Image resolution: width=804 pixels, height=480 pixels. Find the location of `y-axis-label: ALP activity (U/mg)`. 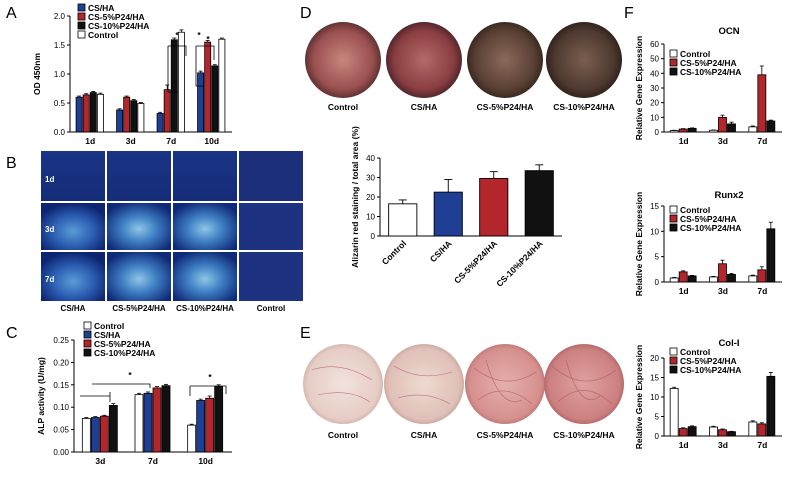

y-axis-label: ALP activity (U/mg) is located at coordinates (41, 396).